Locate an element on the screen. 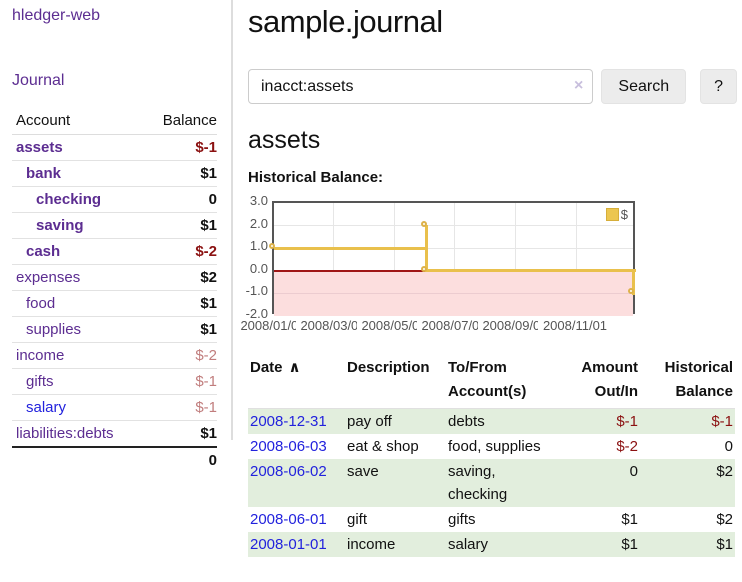 Image resolution: width=742 pixels, height=582 pixels. legend-swatch-icon is located at coordinates (612, 214).